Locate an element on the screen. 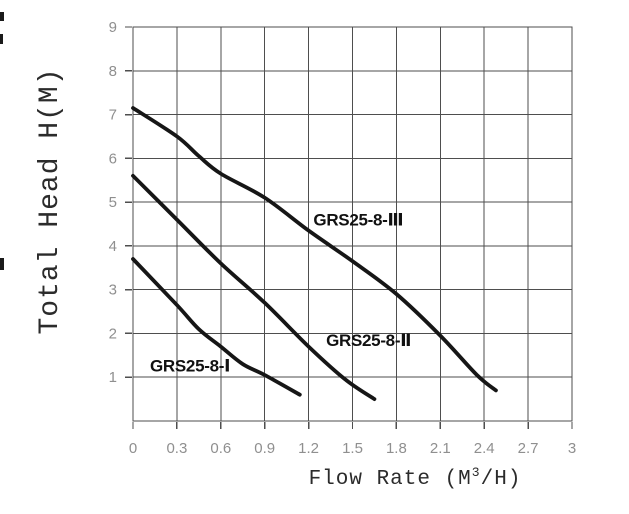 The width and height of the screenshot is (629, 514). y-tick-label: 1 is located at coordinates (113, 377).